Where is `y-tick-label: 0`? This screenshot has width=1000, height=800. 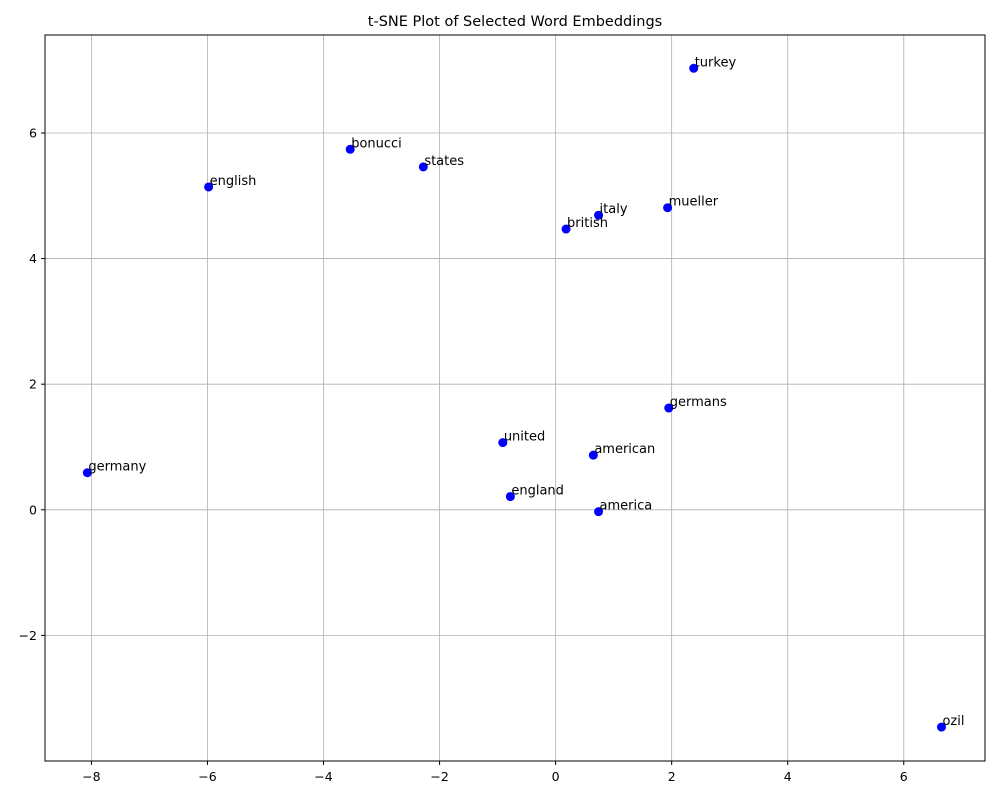
y-tick-label: 0 is located at coordinates (33, 509).